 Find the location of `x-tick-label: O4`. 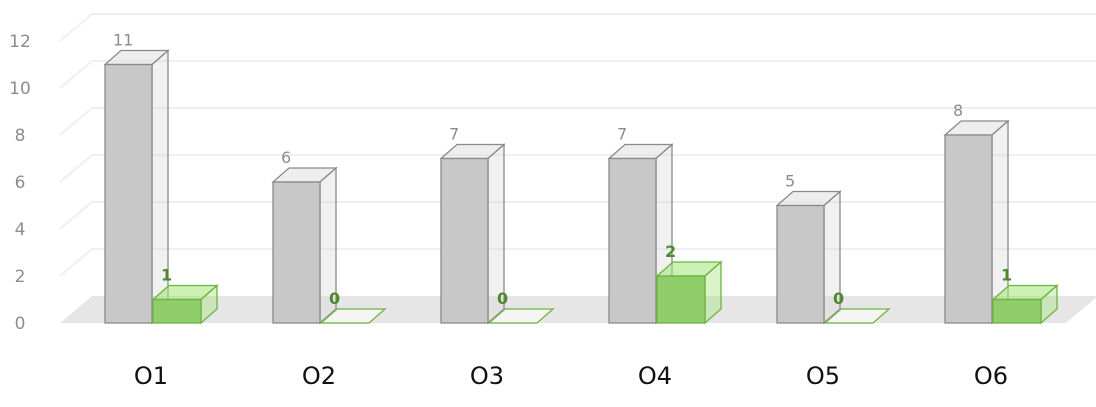

x-tick-label: O4 is located at coordinates (655, 376).